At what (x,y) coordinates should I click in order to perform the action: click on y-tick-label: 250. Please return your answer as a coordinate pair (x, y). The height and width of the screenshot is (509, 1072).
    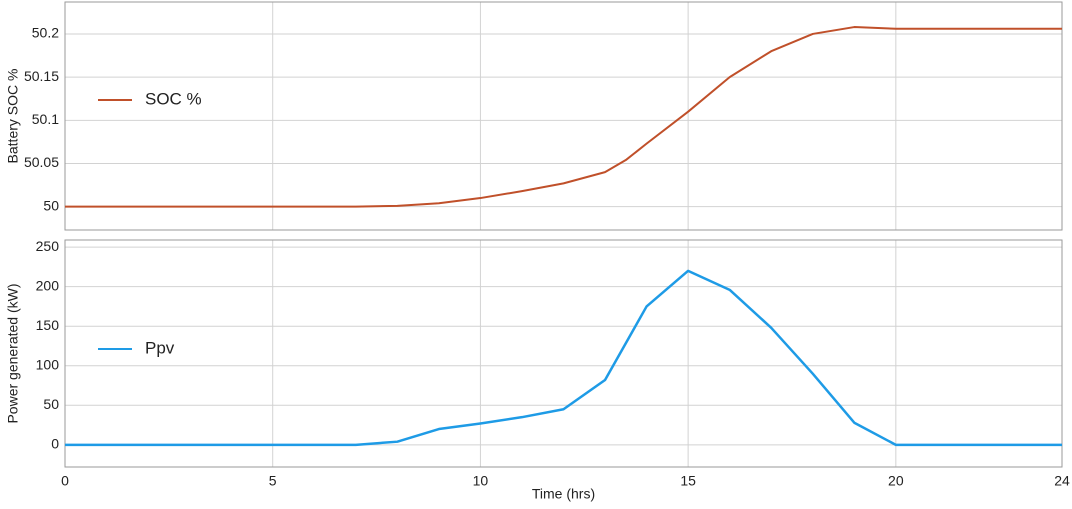
    Looking at the image, I should click on (48, 246).